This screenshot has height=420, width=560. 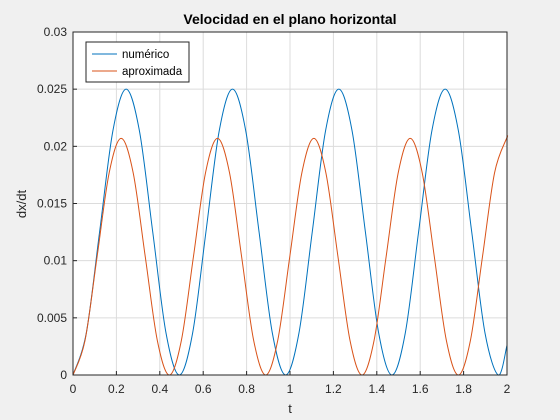 I want to click on x-tick-label: 0.6, so click(x=203, y=389).